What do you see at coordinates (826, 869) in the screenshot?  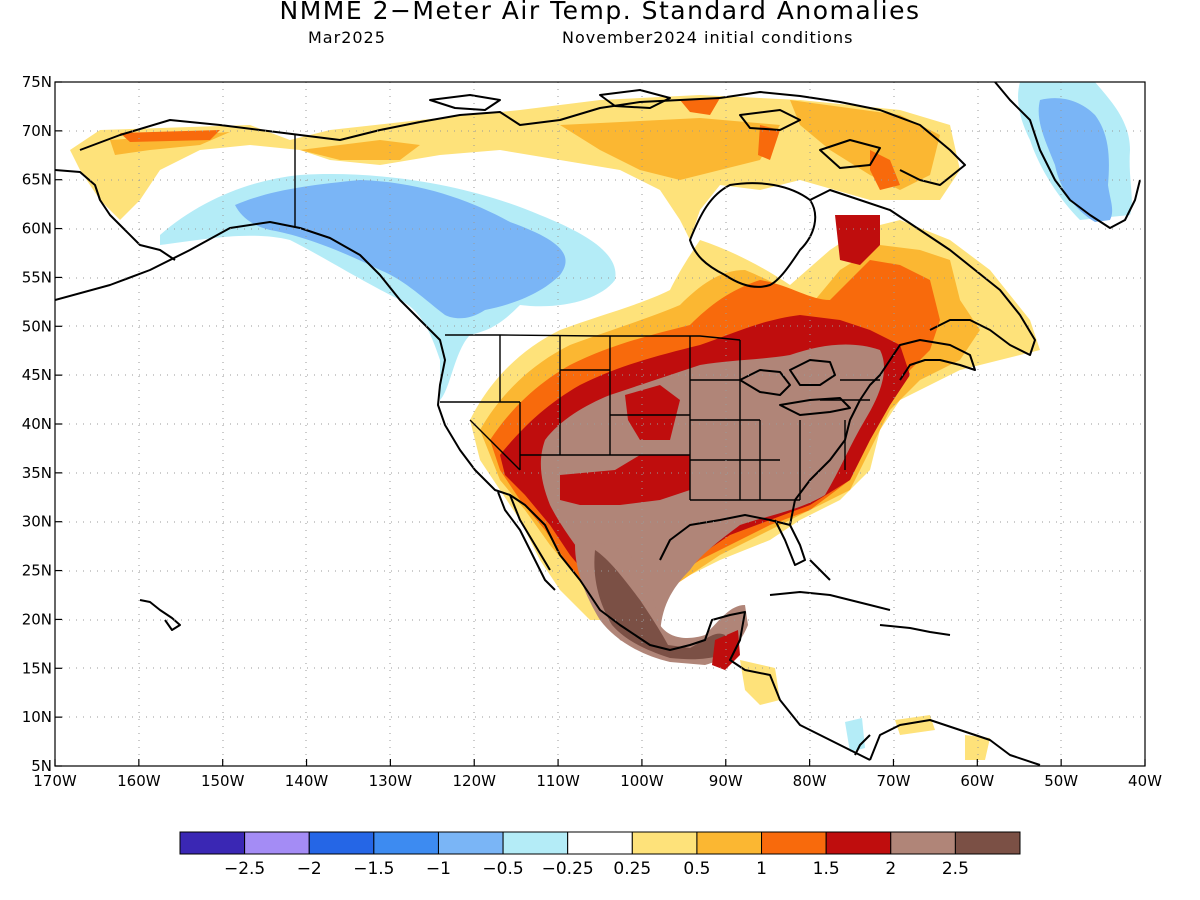 I see `colorbar-label: 1.5` at bounding box center [826, 869].